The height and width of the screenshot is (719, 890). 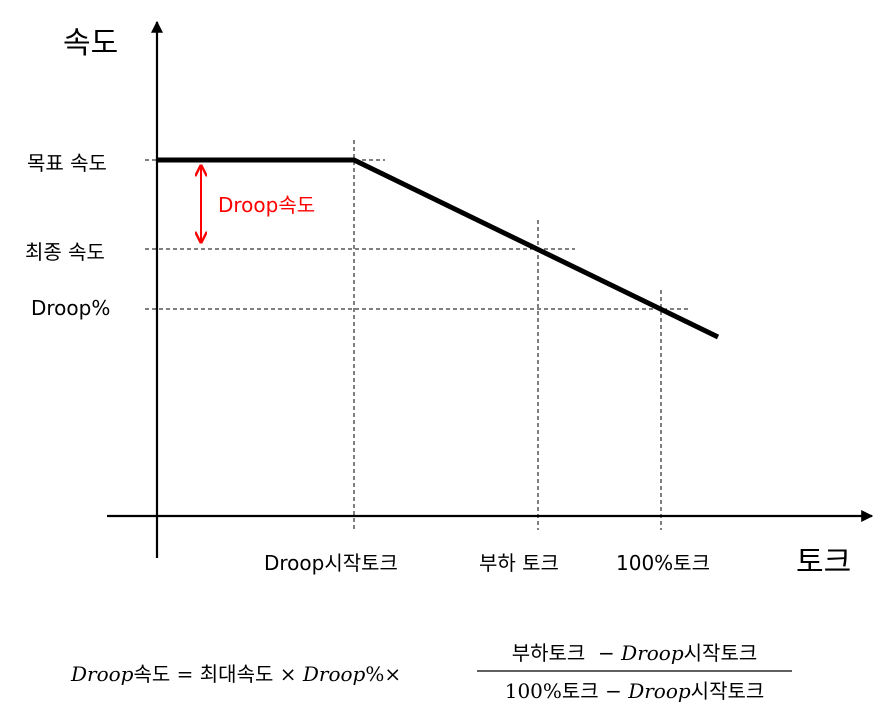 I want to click on formula-lhs-rest: 속도, so click(x=152, y=674).